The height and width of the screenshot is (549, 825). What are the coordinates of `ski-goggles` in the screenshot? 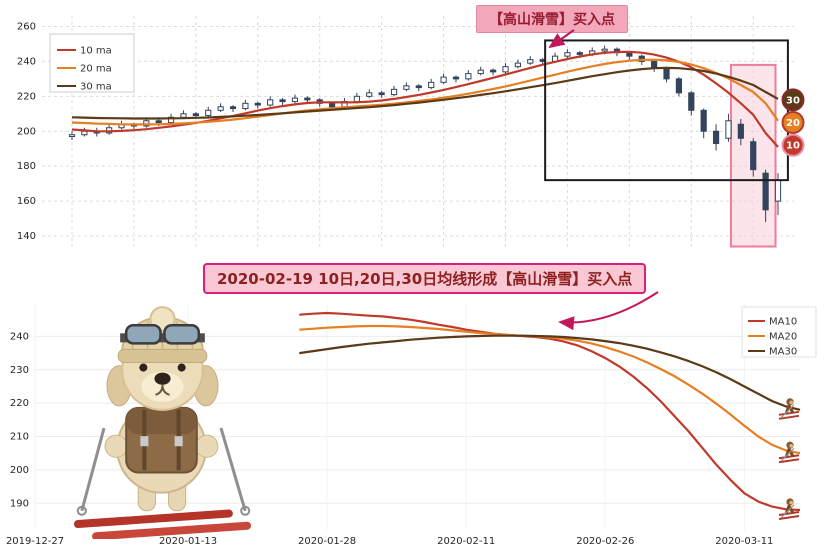 It's located at (162, 334).